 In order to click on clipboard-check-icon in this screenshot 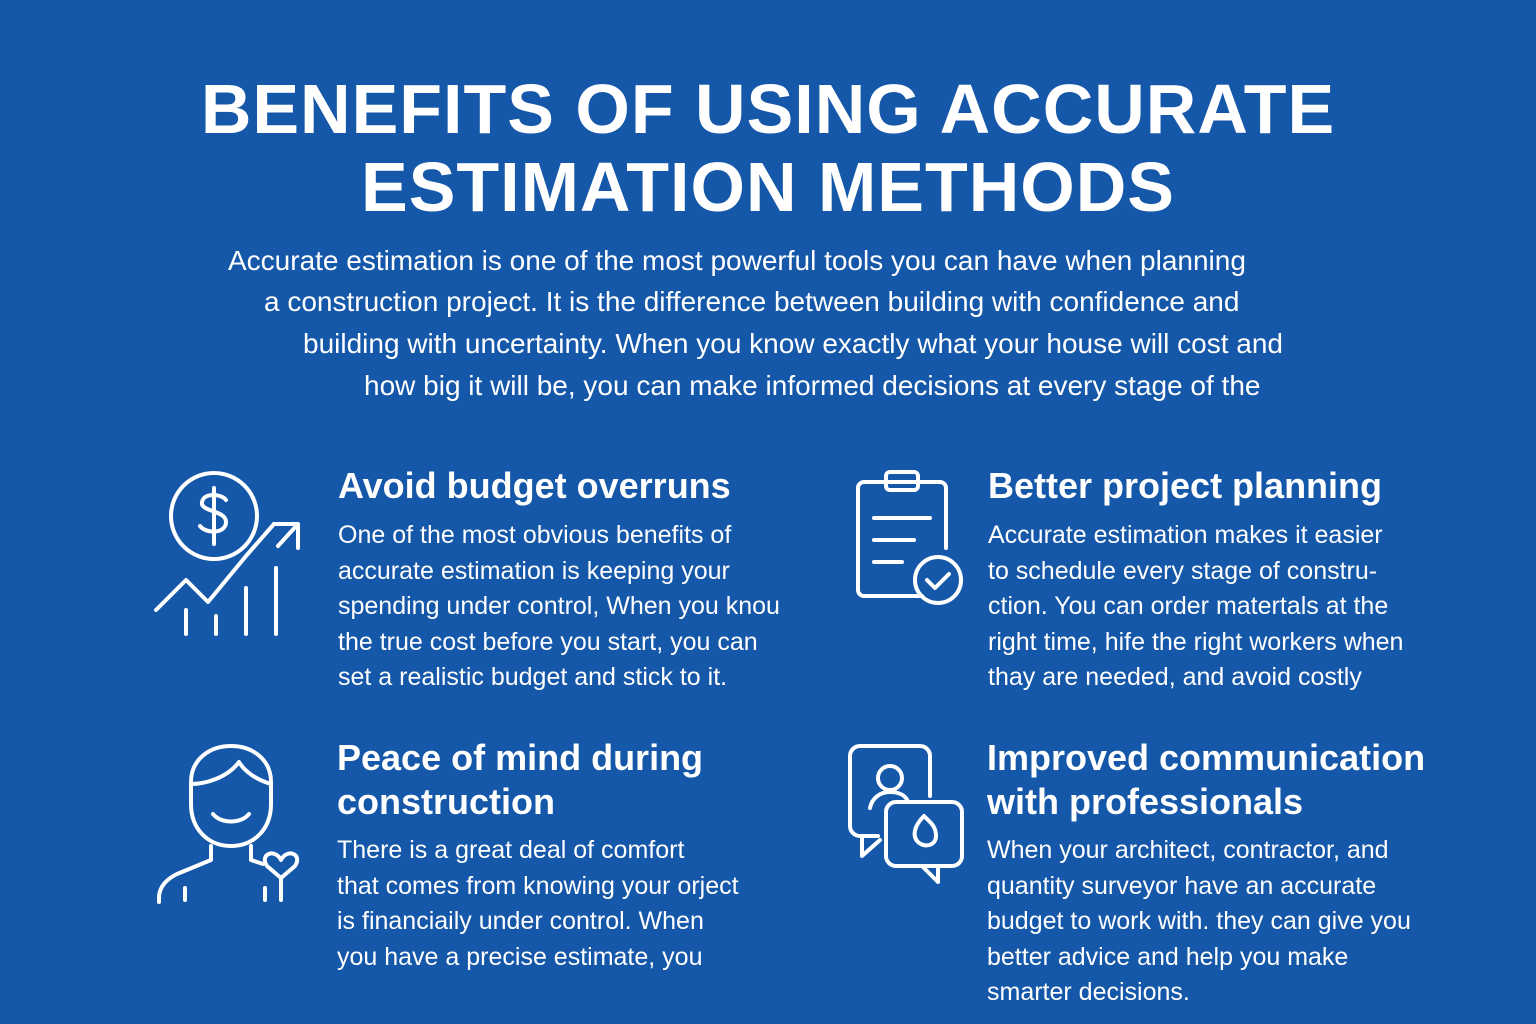, I will do `click(909, 537)`.